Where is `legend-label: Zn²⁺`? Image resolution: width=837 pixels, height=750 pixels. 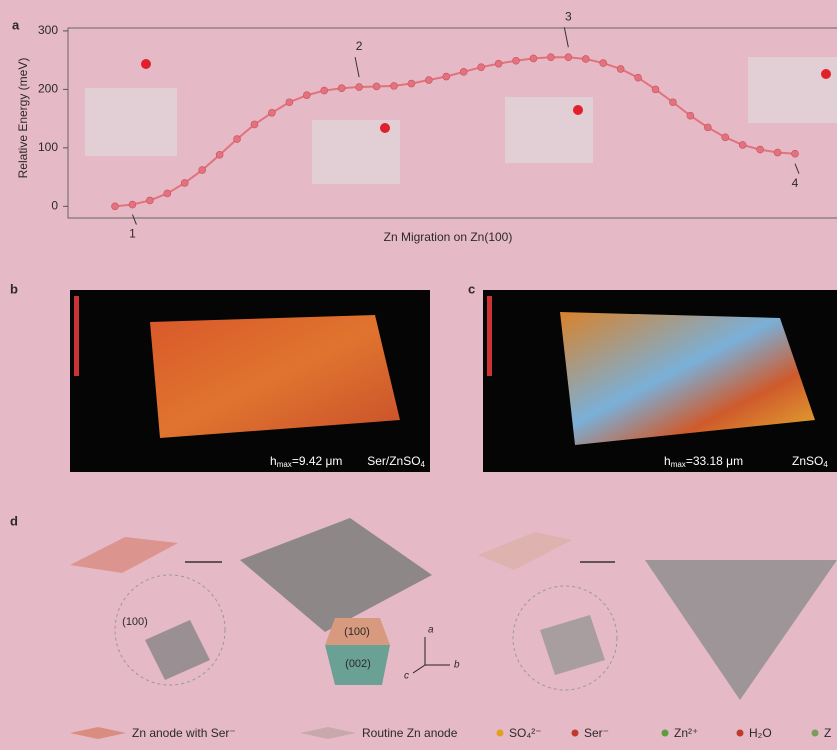
legend-label: Zn²⁺ is located at coordinates (686, 733).